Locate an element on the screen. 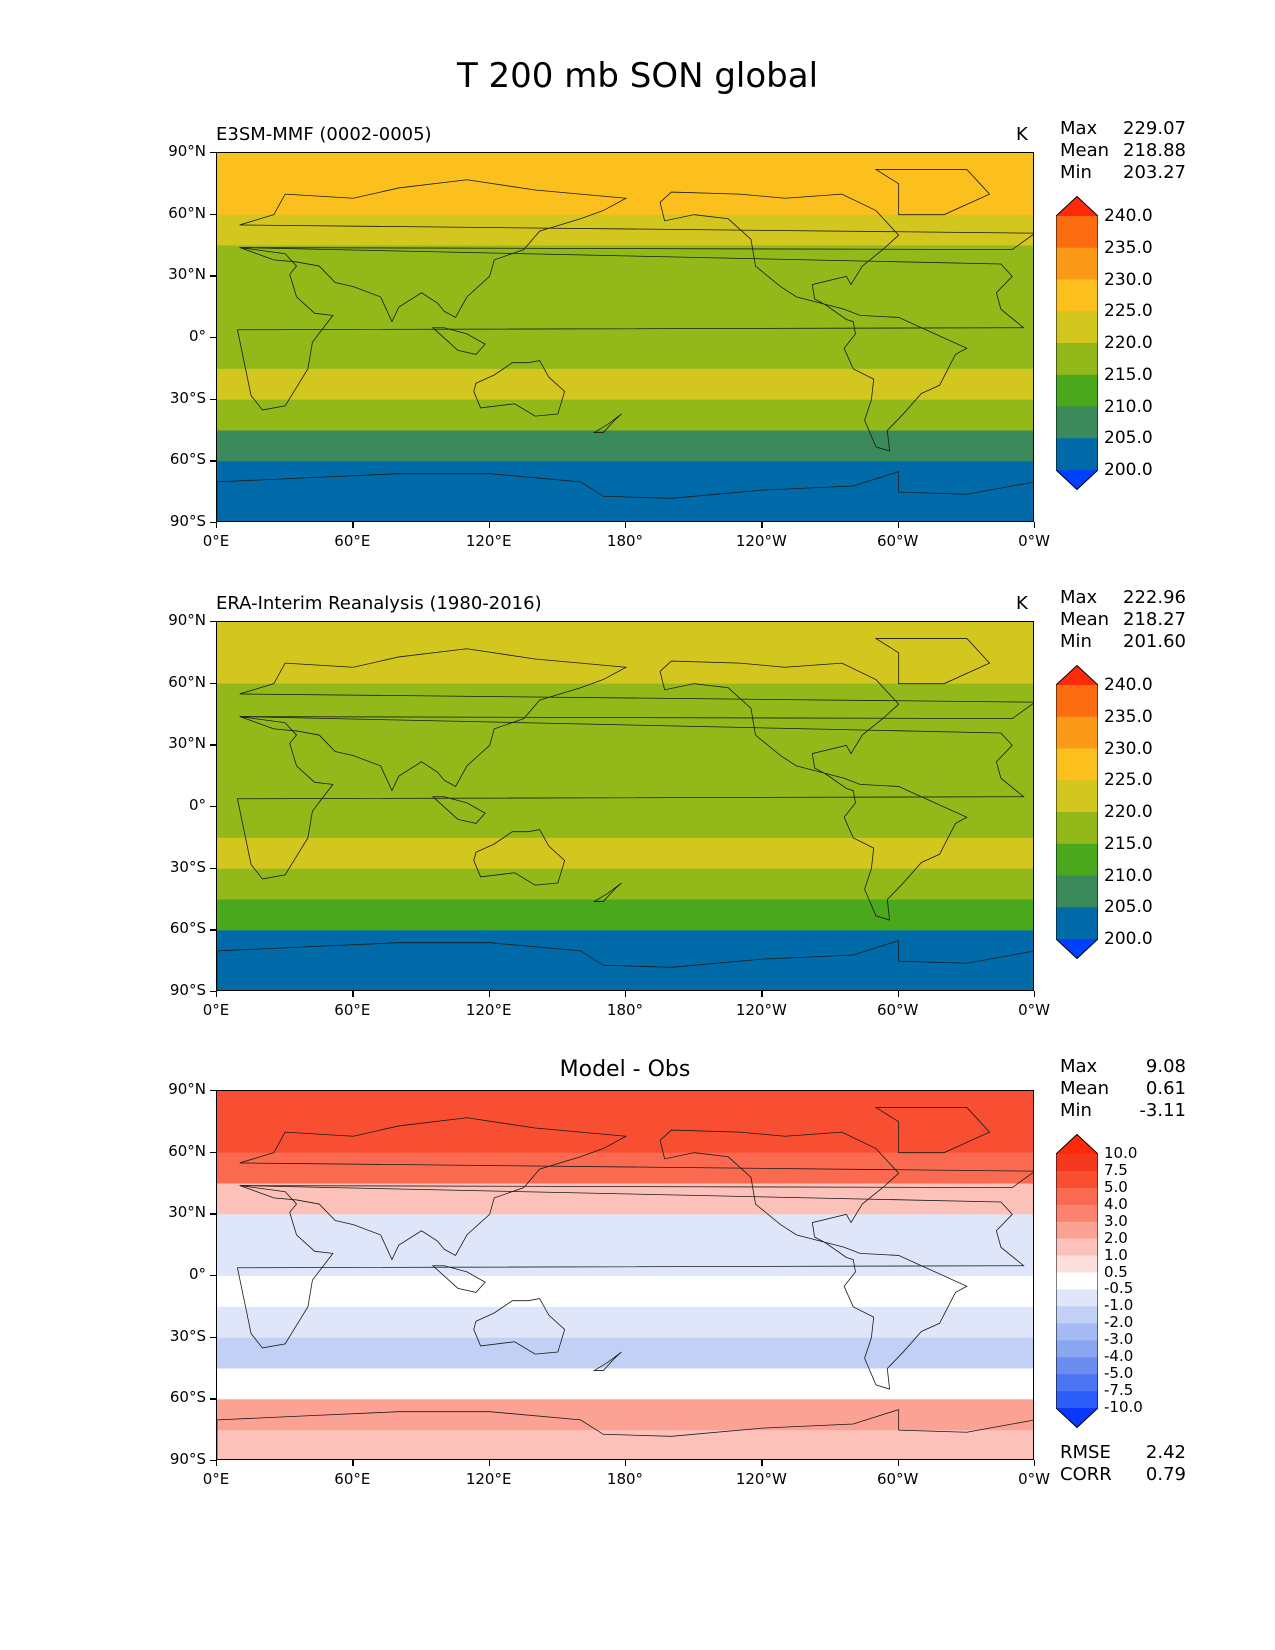 The height and width of the screenshot is (1650, 1275). ytick-label: 60°N is located at coordinates (187, 212).